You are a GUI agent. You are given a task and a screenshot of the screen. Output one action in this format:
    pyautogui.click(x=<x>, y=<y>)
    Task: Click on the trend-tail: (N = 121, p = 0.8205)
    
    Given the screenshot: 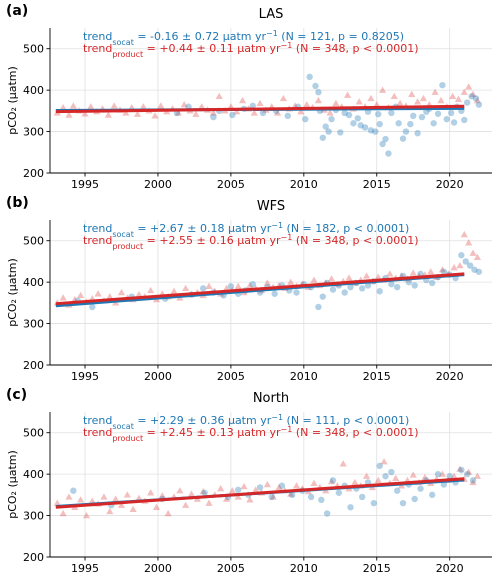 What is the action you would take?
    pyautogui.click(x=341, y=36)
    